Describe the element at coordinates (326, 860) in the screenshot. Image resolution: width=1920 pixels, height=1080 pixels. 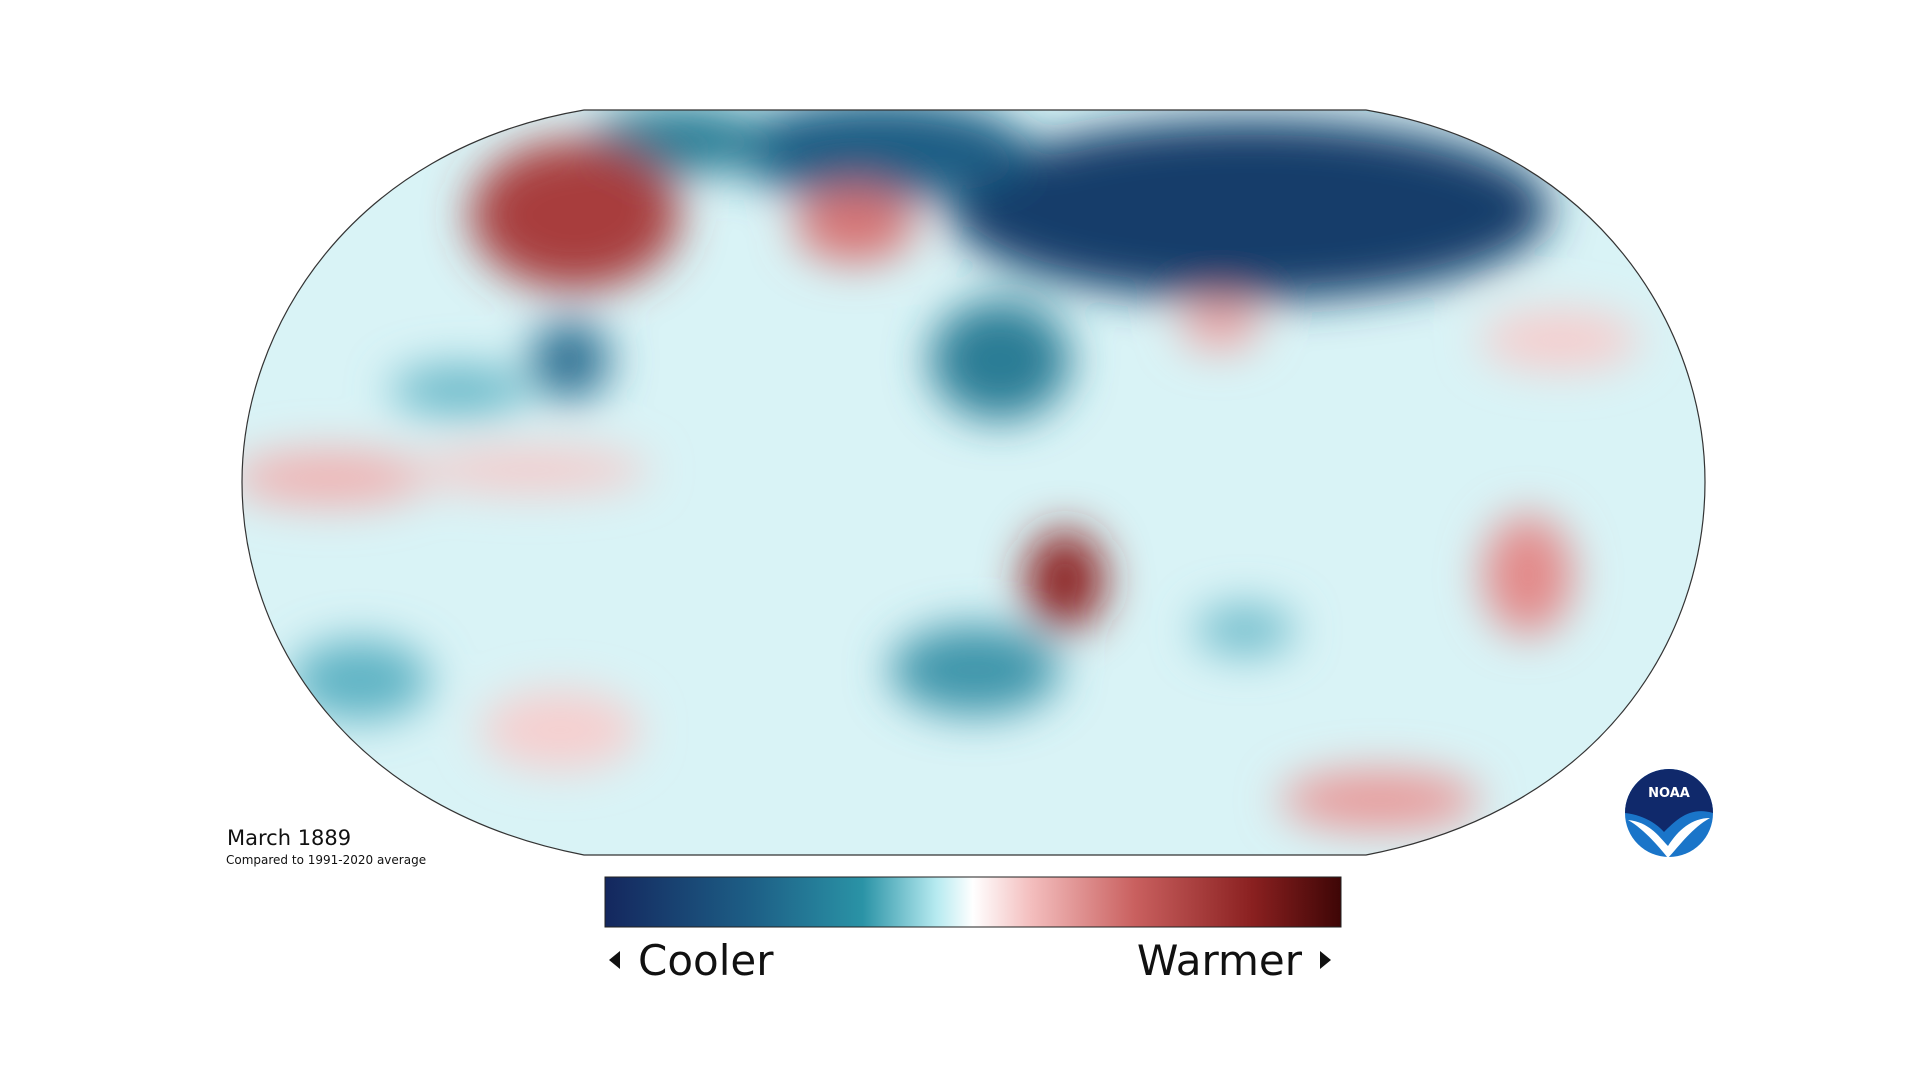
I see `map-subtitle: Compared to 1991-2020 average` at that location.